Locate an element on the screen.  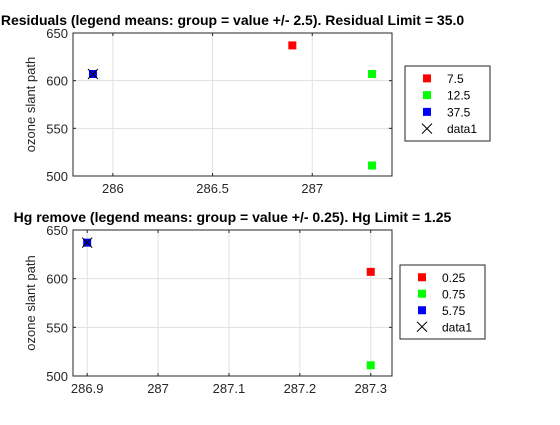
x-tick-label: 287.1 is located at coordinates (229, 388).